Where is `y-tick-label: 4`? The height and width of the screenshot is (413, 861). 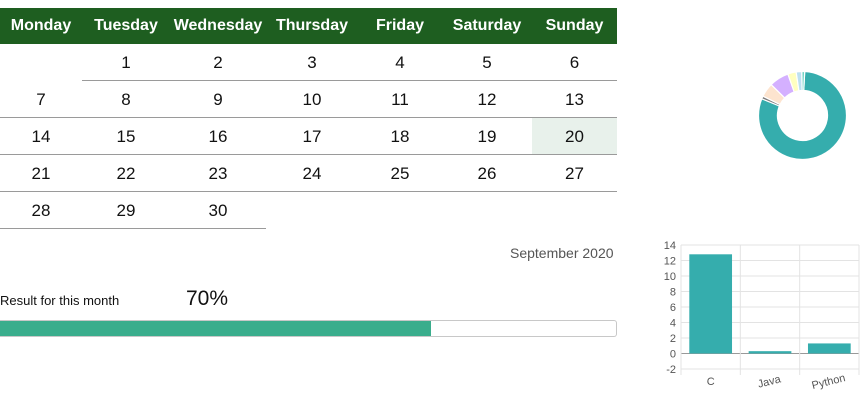
y-tick-label: 4 is located at coordinates (673, 324).